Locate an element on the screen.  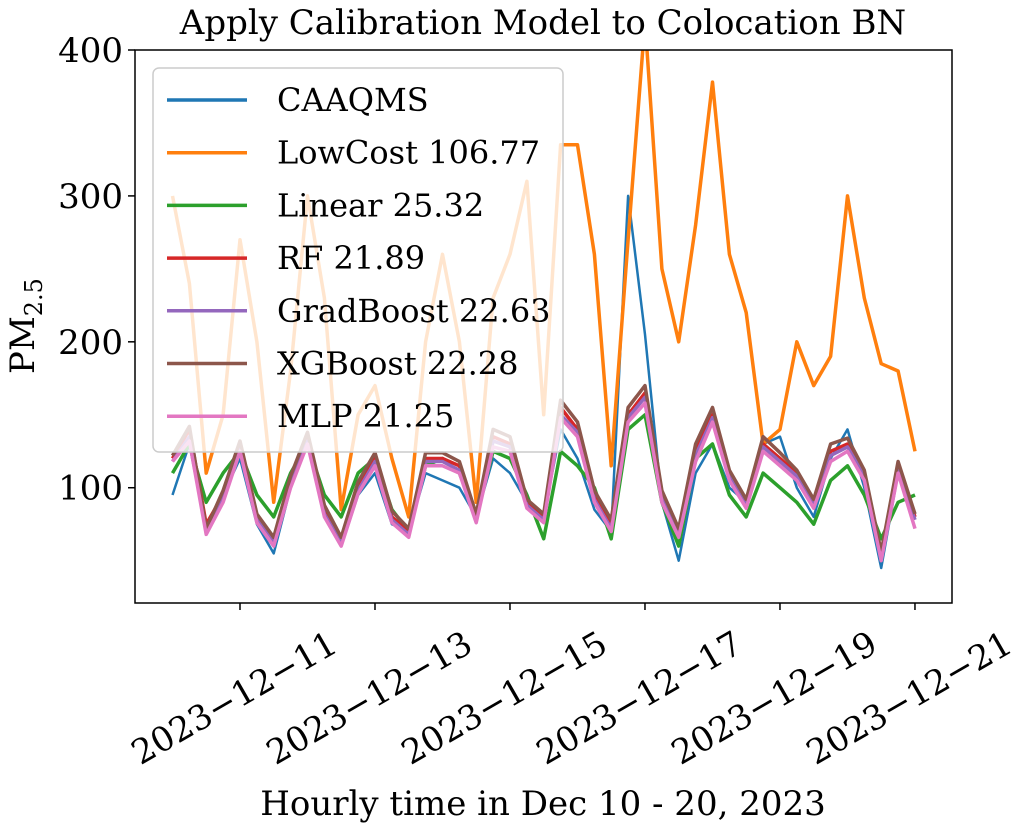
y-axis-label: PM2.5 is located at coordinates (25, 326).